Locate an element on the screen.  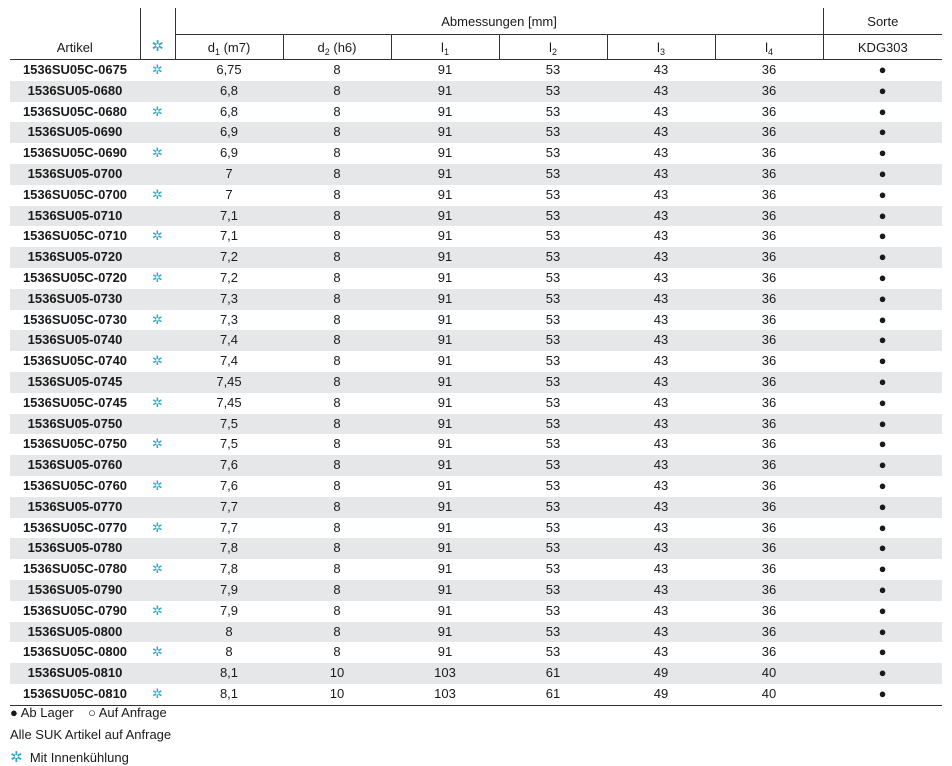
table-row: 1536SU05-0800 8 8 91 53 43 36 ● is located at coordinates (476, 632).